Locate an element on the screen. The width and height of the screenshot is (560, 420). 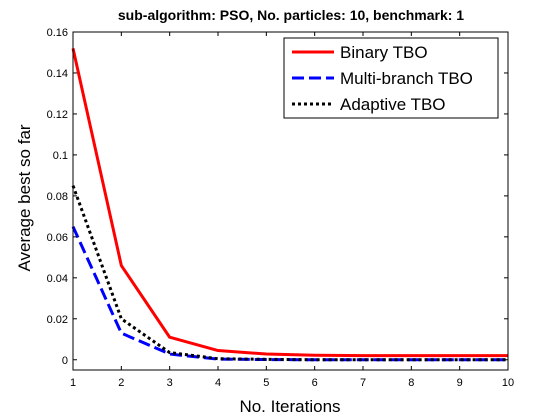
y-tick-label: 0.14 is located at coordinates (57, 74).